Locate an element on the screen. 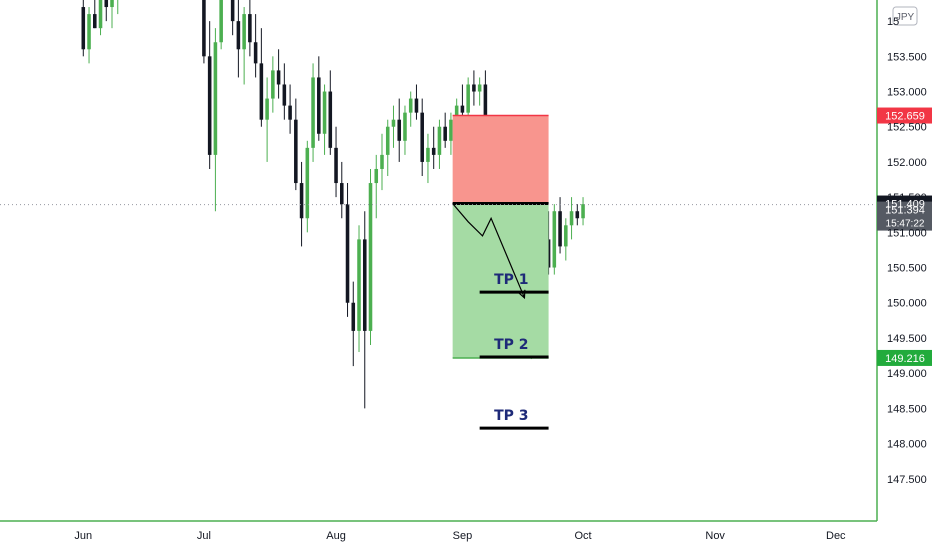  current-price-label: 151.394 is located at coordinates (905, 211).